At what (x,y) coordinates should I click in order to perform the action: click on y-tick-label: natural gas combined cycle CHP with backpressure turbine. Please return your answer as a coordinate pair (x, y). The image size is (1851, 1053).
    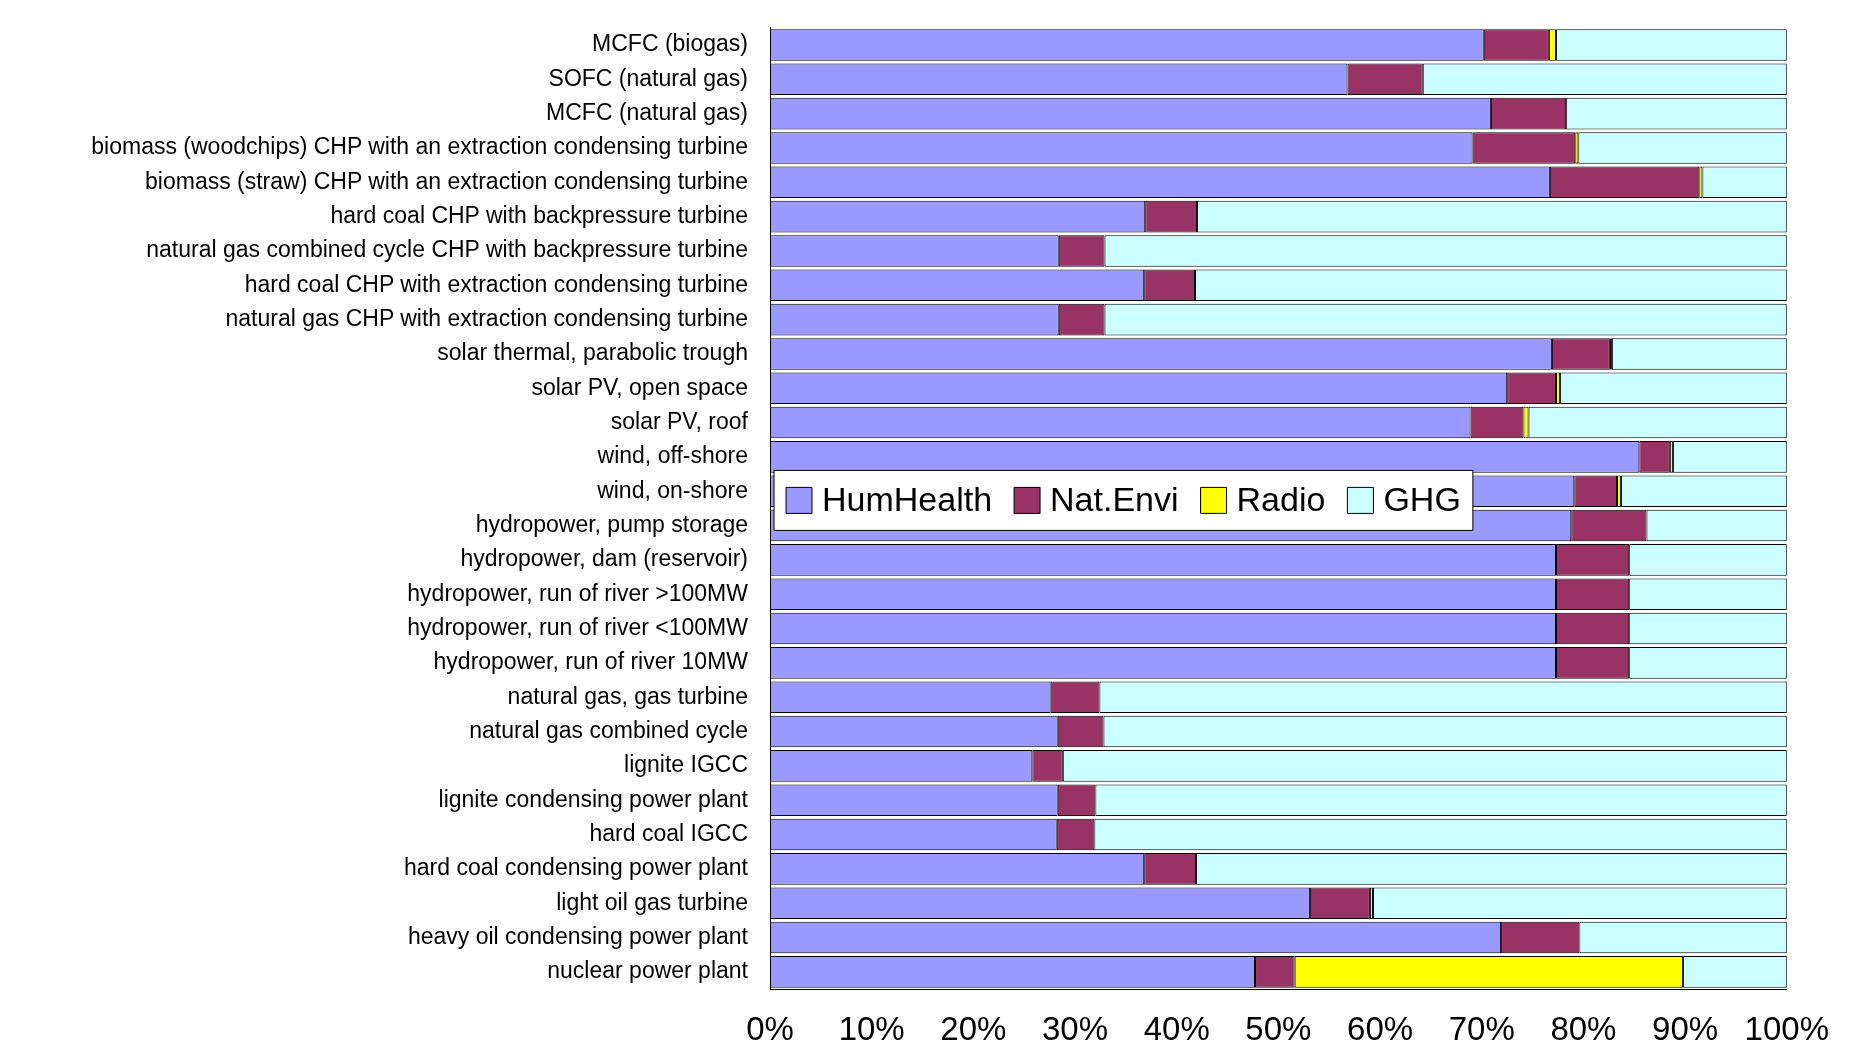
    Looking at the image, I should click on (447, 249).